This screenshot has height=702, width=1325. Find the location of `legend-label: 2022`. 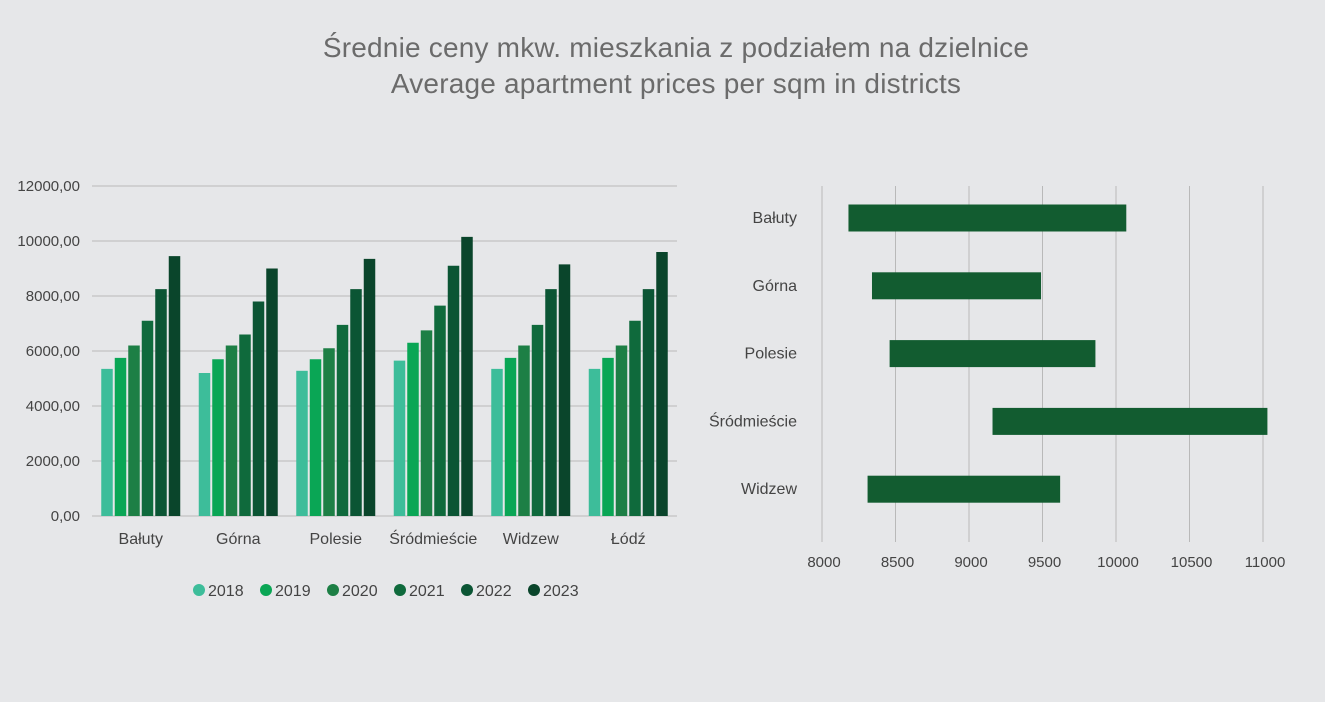

legend-label: 2022 is located at coordinates (494, 591).